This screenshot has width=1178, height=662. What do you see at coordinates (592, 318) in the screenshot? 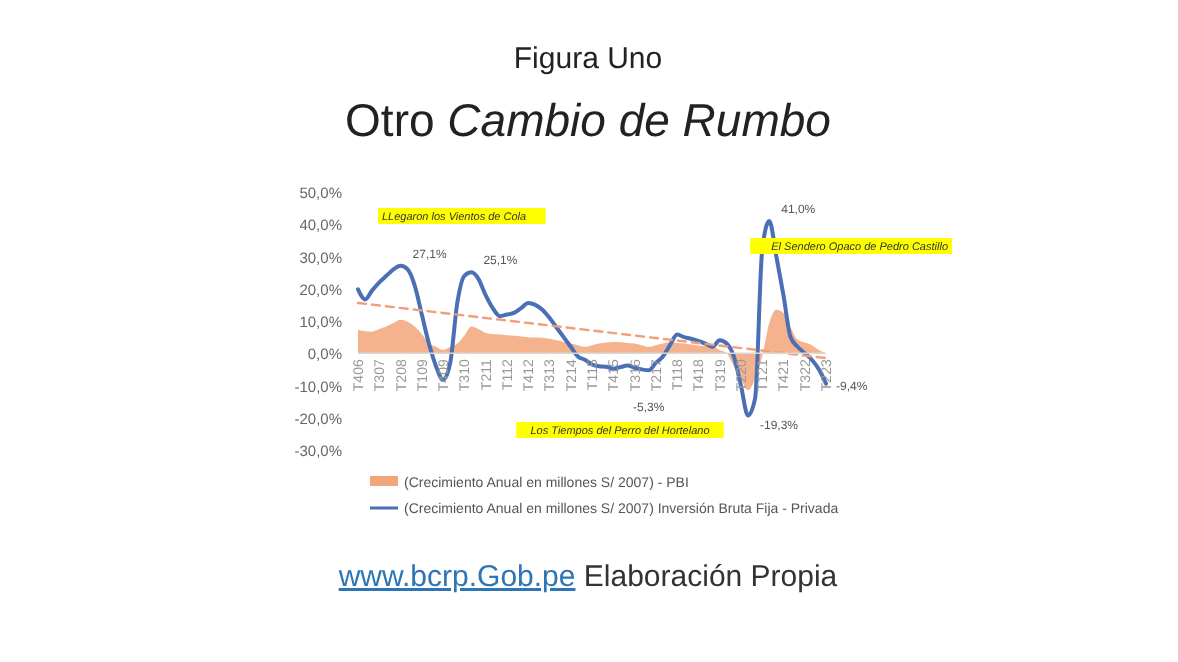
I see `line-series` at bounding box center [592, 318].